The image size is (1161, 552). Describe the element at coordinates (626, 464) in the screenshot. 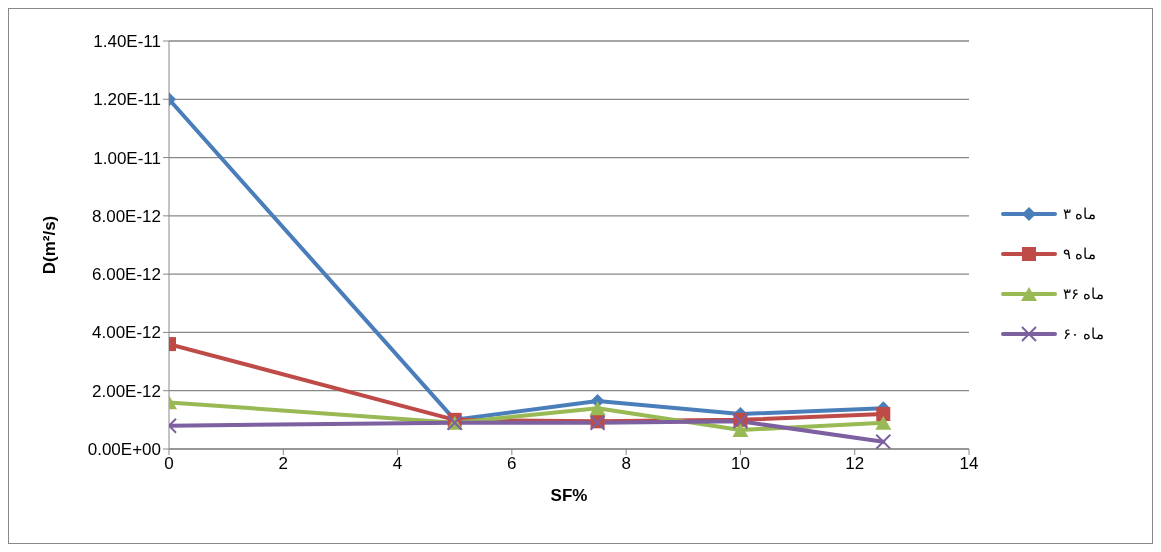

I see `x-tick-label: 8` at that location.